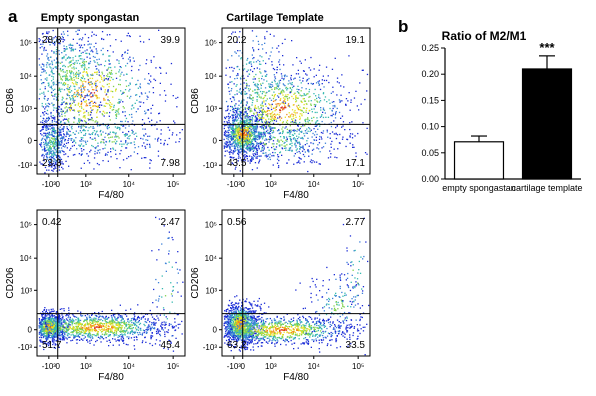 This screenshot has height=396, width=596. Describe the element at coordinates (13, 16) in the screenshot. I see `panel-label-a: a` at that location.